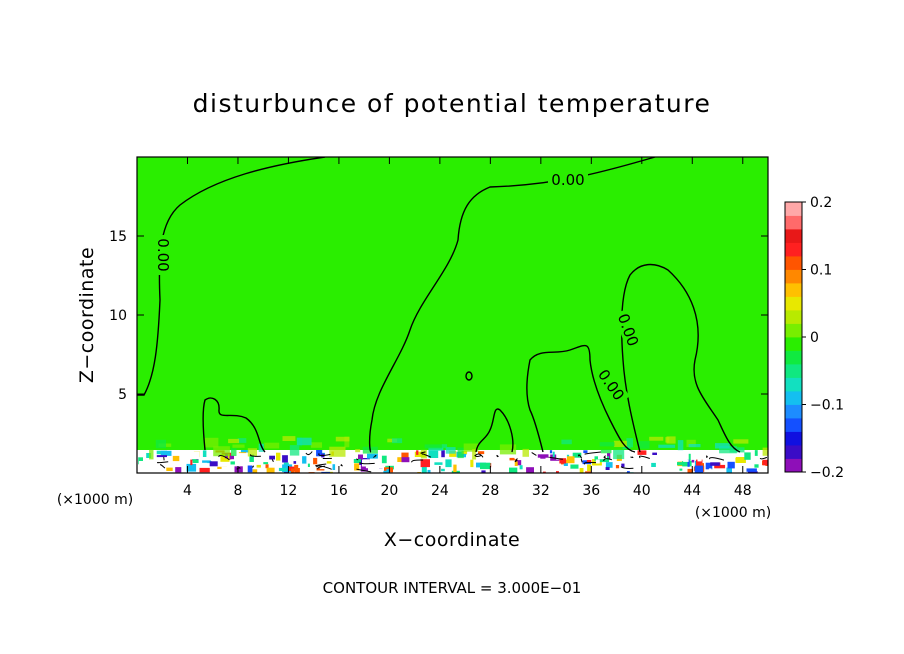 This screenshot has height=654, width=904. I want to click on x-tick-label: 44, so click(692, 491).